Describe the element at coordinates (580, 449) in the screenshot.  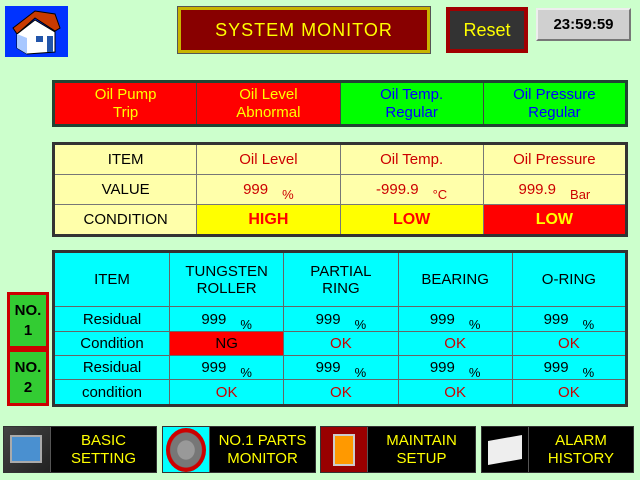
I see `nav-label: ALARM HISTORY` at that location.